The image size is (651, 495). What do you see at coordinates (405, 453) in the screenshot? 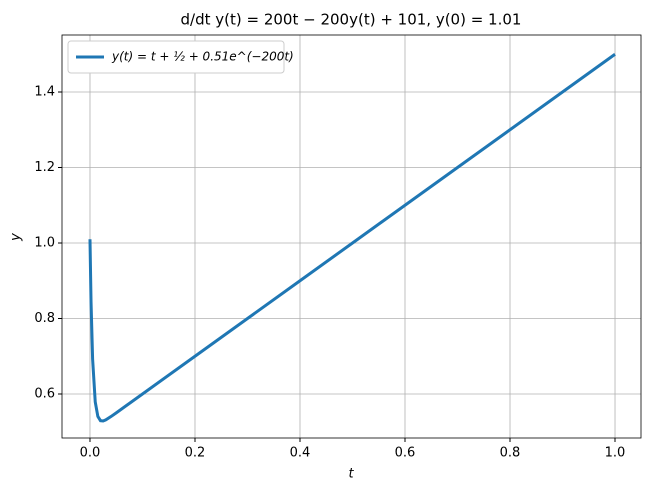
I see `x-tick-label: 0.6` at bounding box center [405, 453].